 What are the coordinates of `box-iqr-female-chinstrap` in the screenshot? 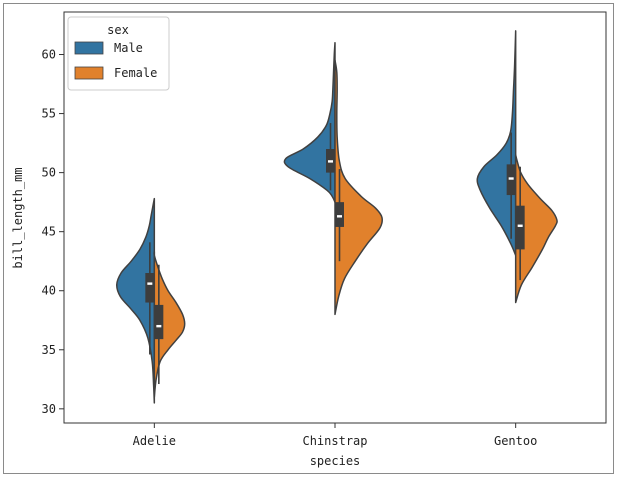 It's located at (339, 214).